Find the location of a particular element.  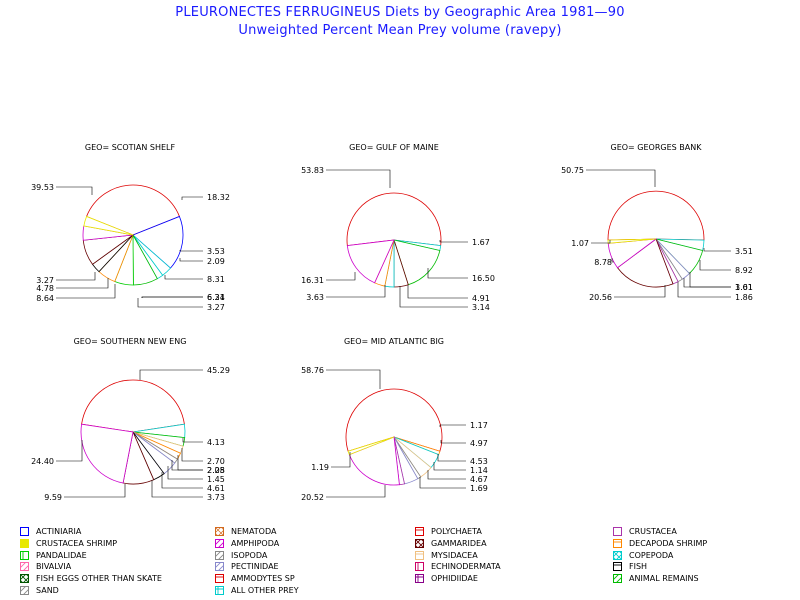

slice-label: 58.76 is located at coordinates (312, 370).